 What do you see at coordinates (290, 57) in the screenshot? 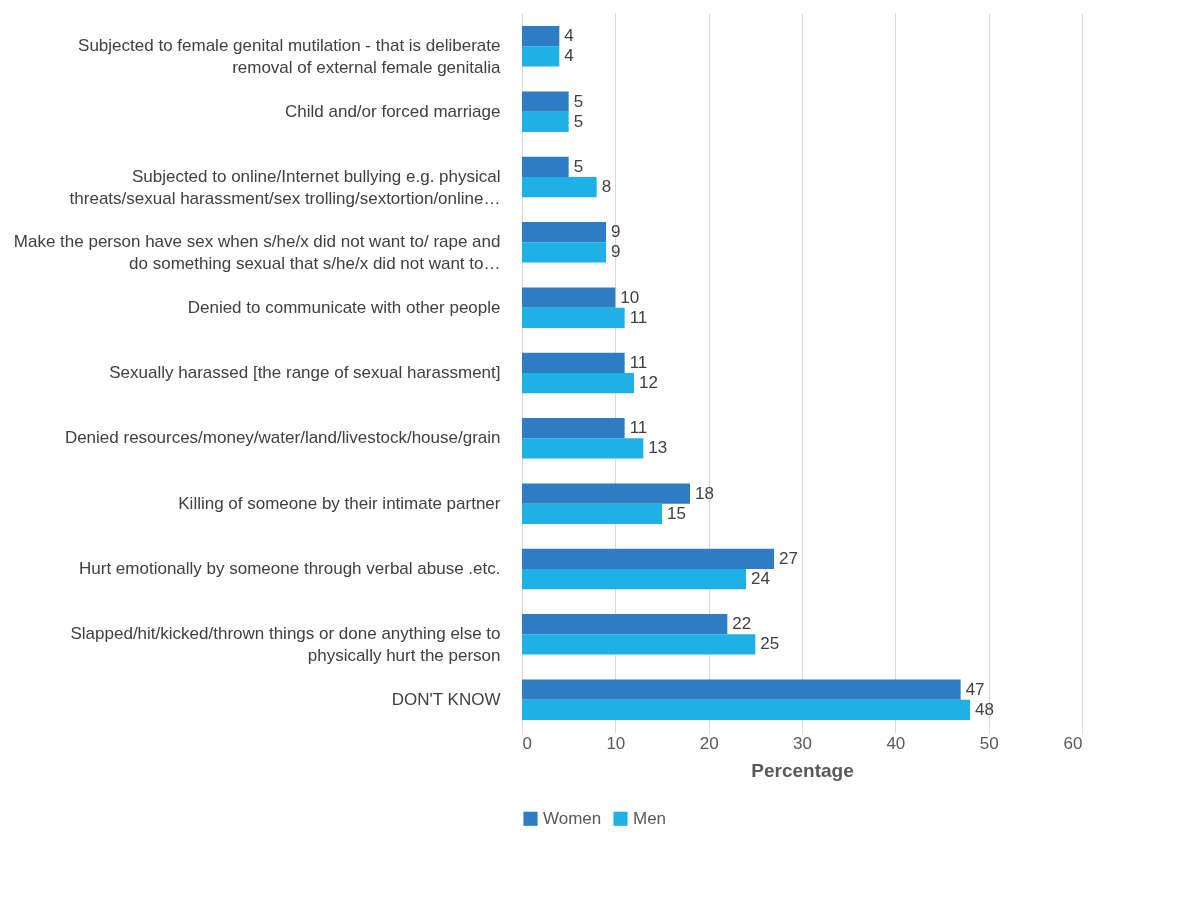
I see `y-tick-label: Subjected to female genital mutilation - that is deliberate removal of external female genitalia` at bounding box center [290, 57].